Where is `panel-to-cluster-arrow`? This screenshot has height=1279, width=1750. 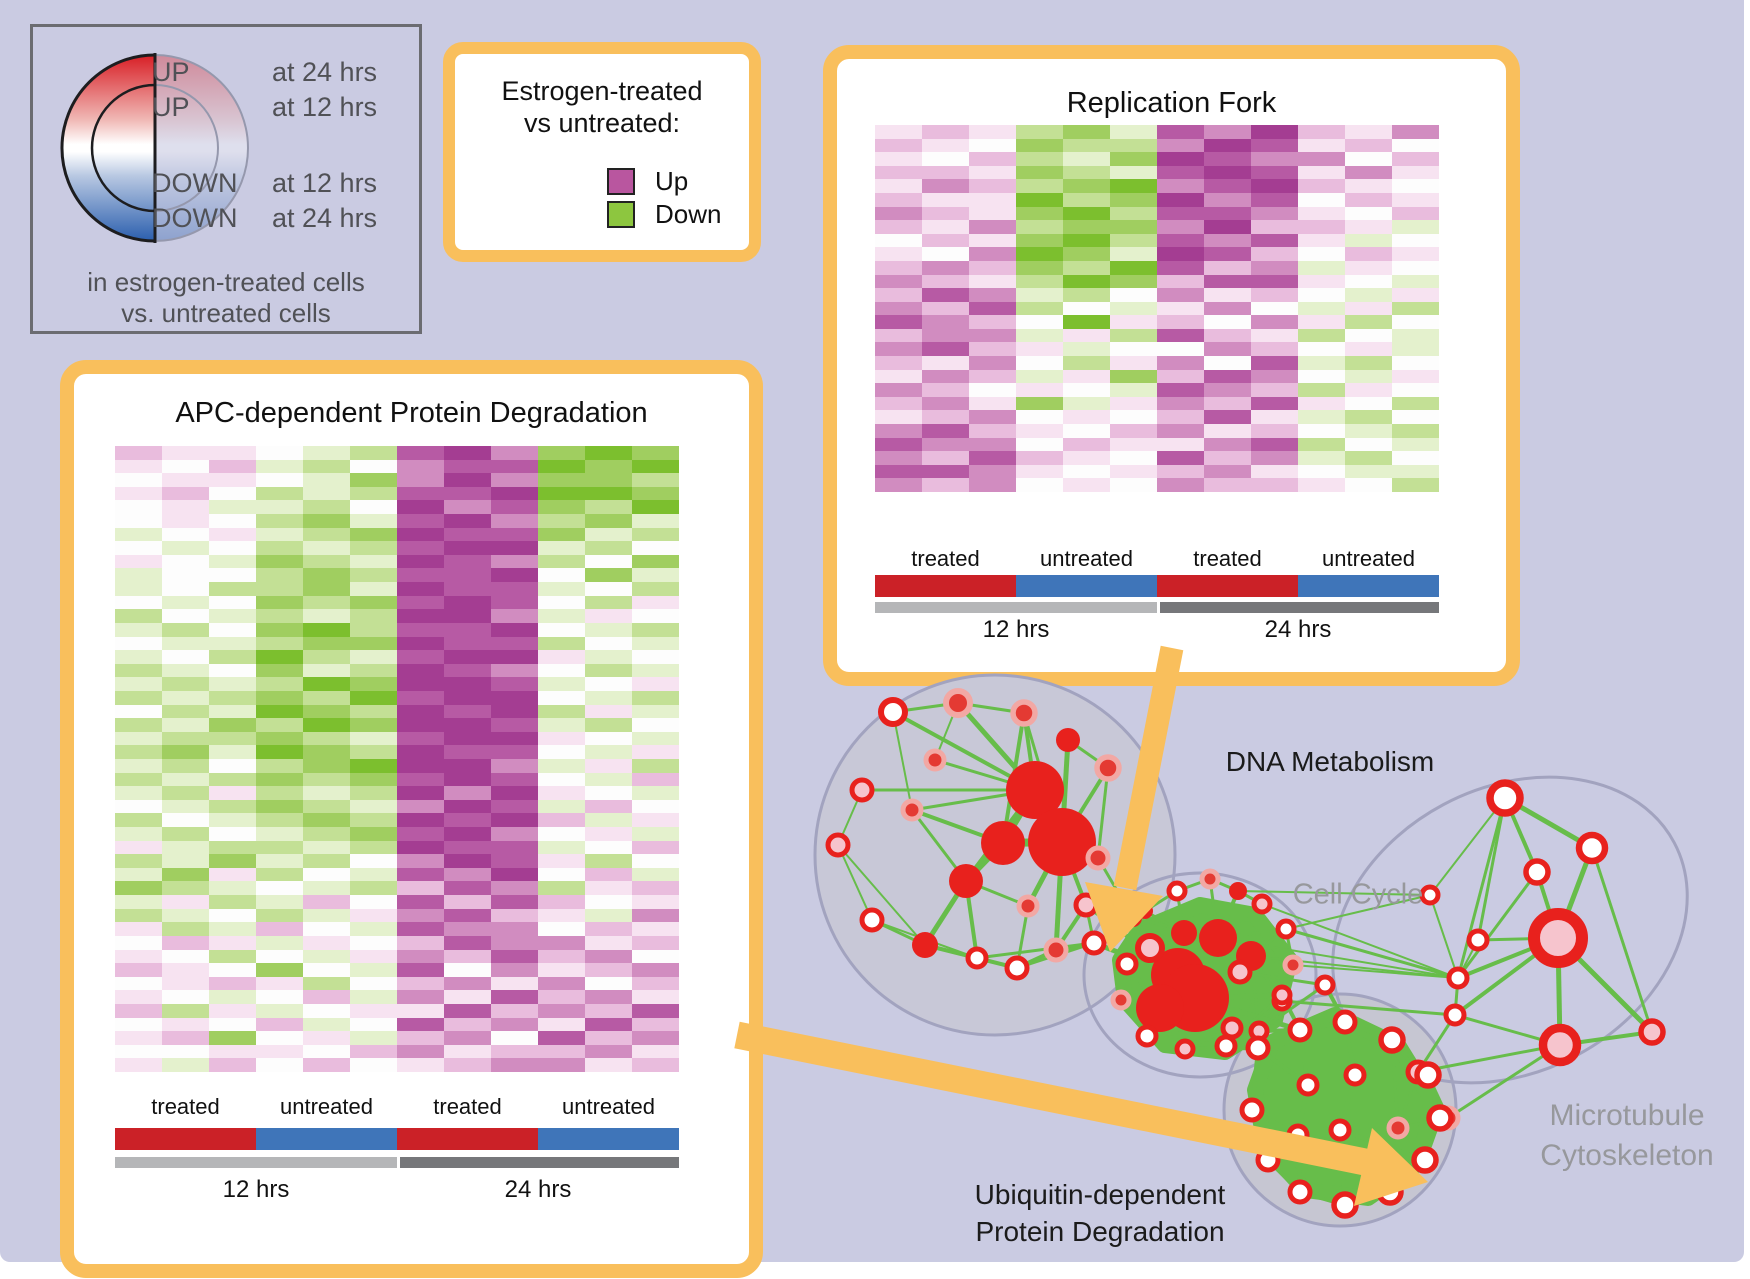 panel-to-cluster-arrow is located at coordinates (1053, 1099).